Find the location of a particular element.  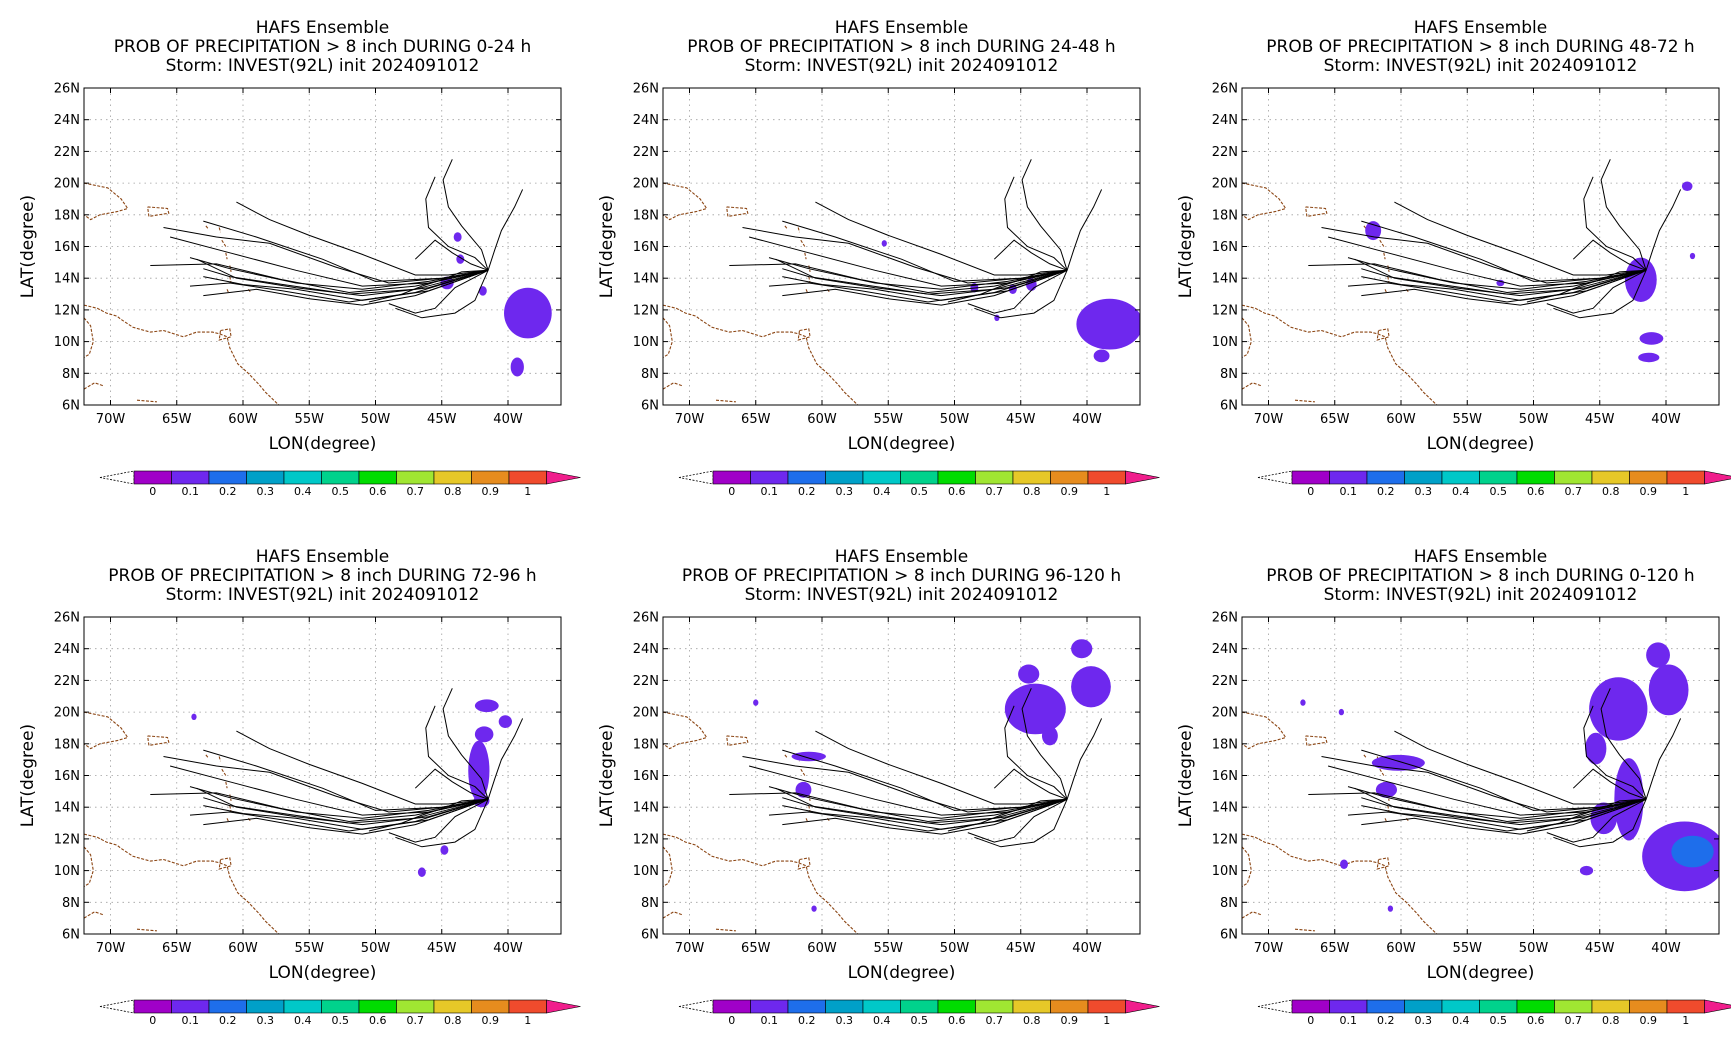

colorbar-tick-label: 0.8 is located at coordinates (1611, 1020).